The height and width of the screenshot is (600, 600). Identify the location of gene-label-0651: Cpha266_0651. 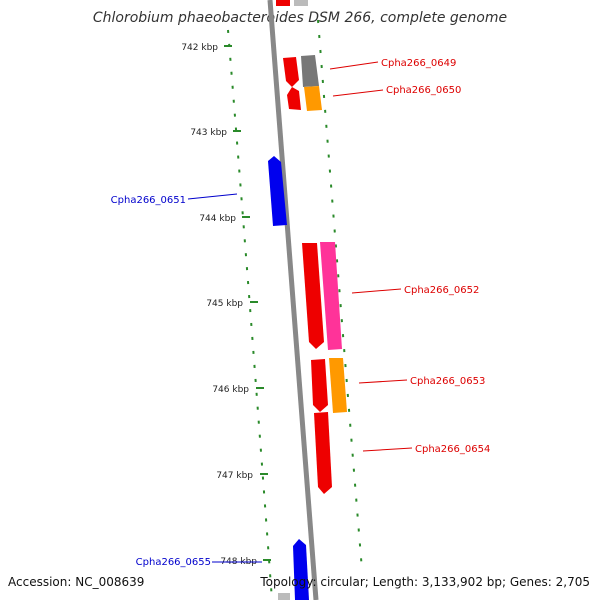
(148, 200).